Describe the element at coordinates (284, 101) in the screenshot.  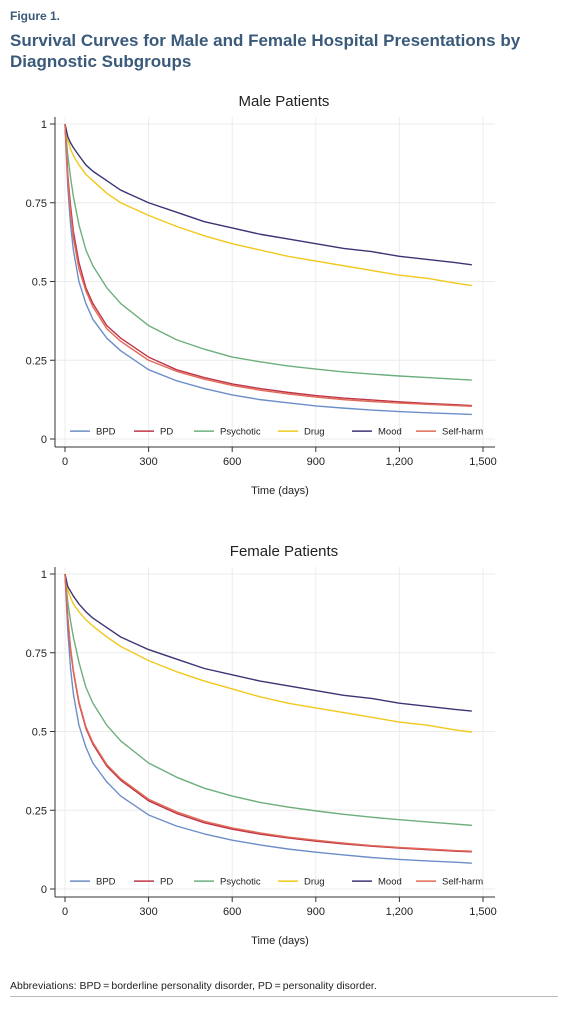
I see `chart-title: Male Patients` at that location.